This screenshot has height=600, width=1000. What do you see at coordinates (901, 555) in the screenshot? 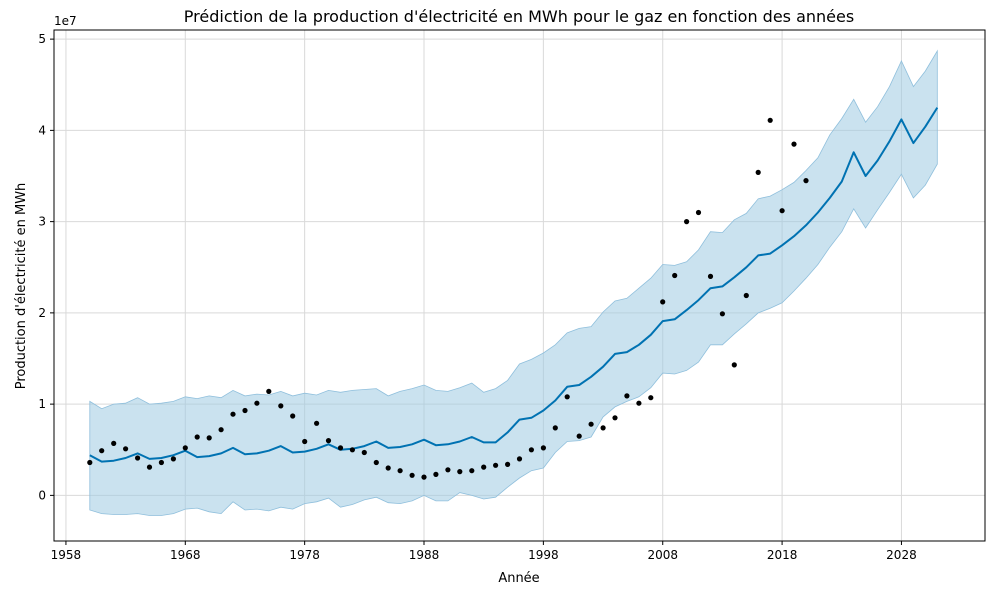
I see `x-tick-label: 2028` at bounding box center [901, 555].